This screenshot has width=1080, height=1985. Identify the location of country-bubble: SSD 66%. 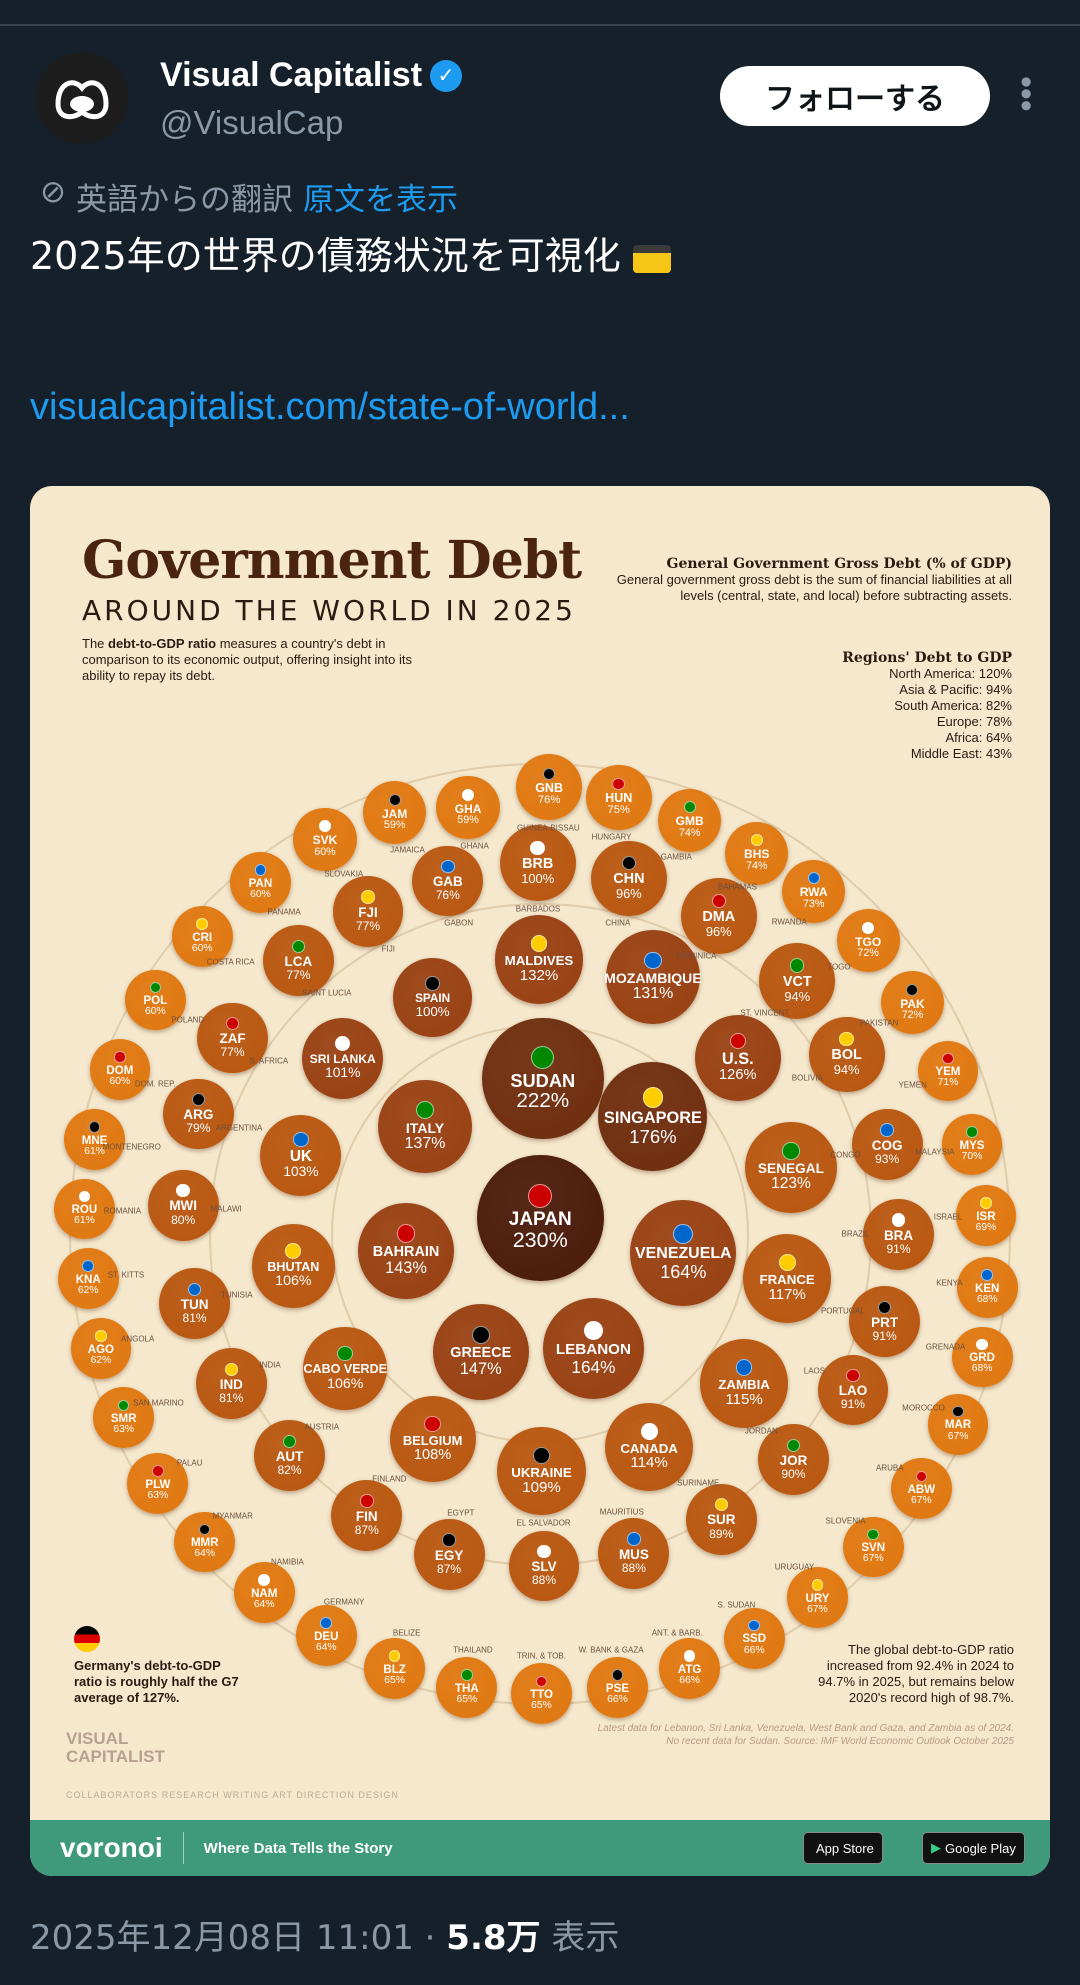
(754, 1638).